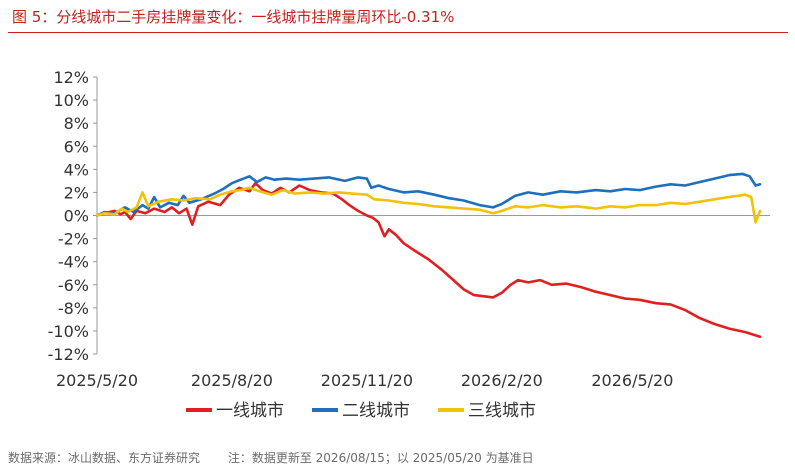  I want to click on title-divider, so click(398, 32).